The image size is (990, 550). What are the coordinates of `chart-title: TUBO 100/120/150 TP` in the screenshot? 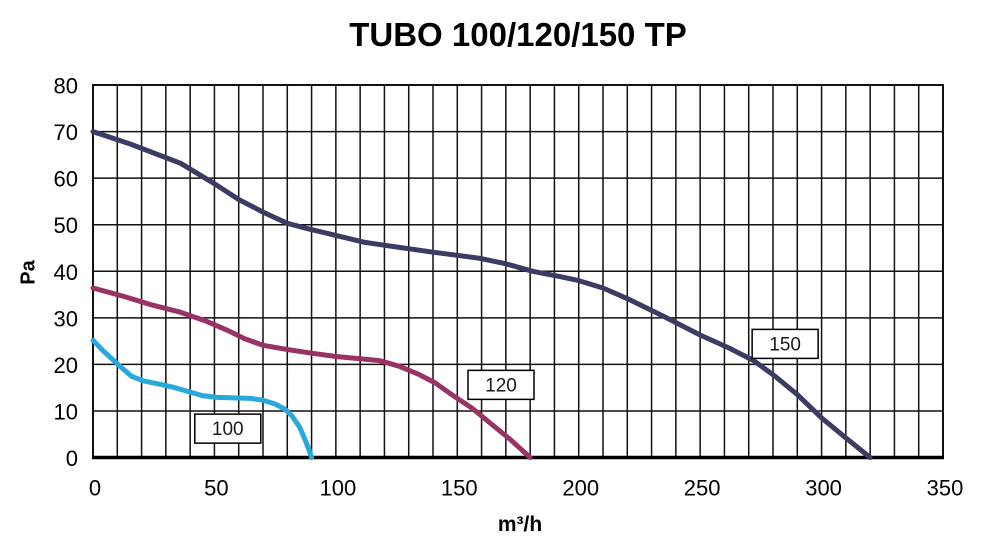 It's located at (518, 34).